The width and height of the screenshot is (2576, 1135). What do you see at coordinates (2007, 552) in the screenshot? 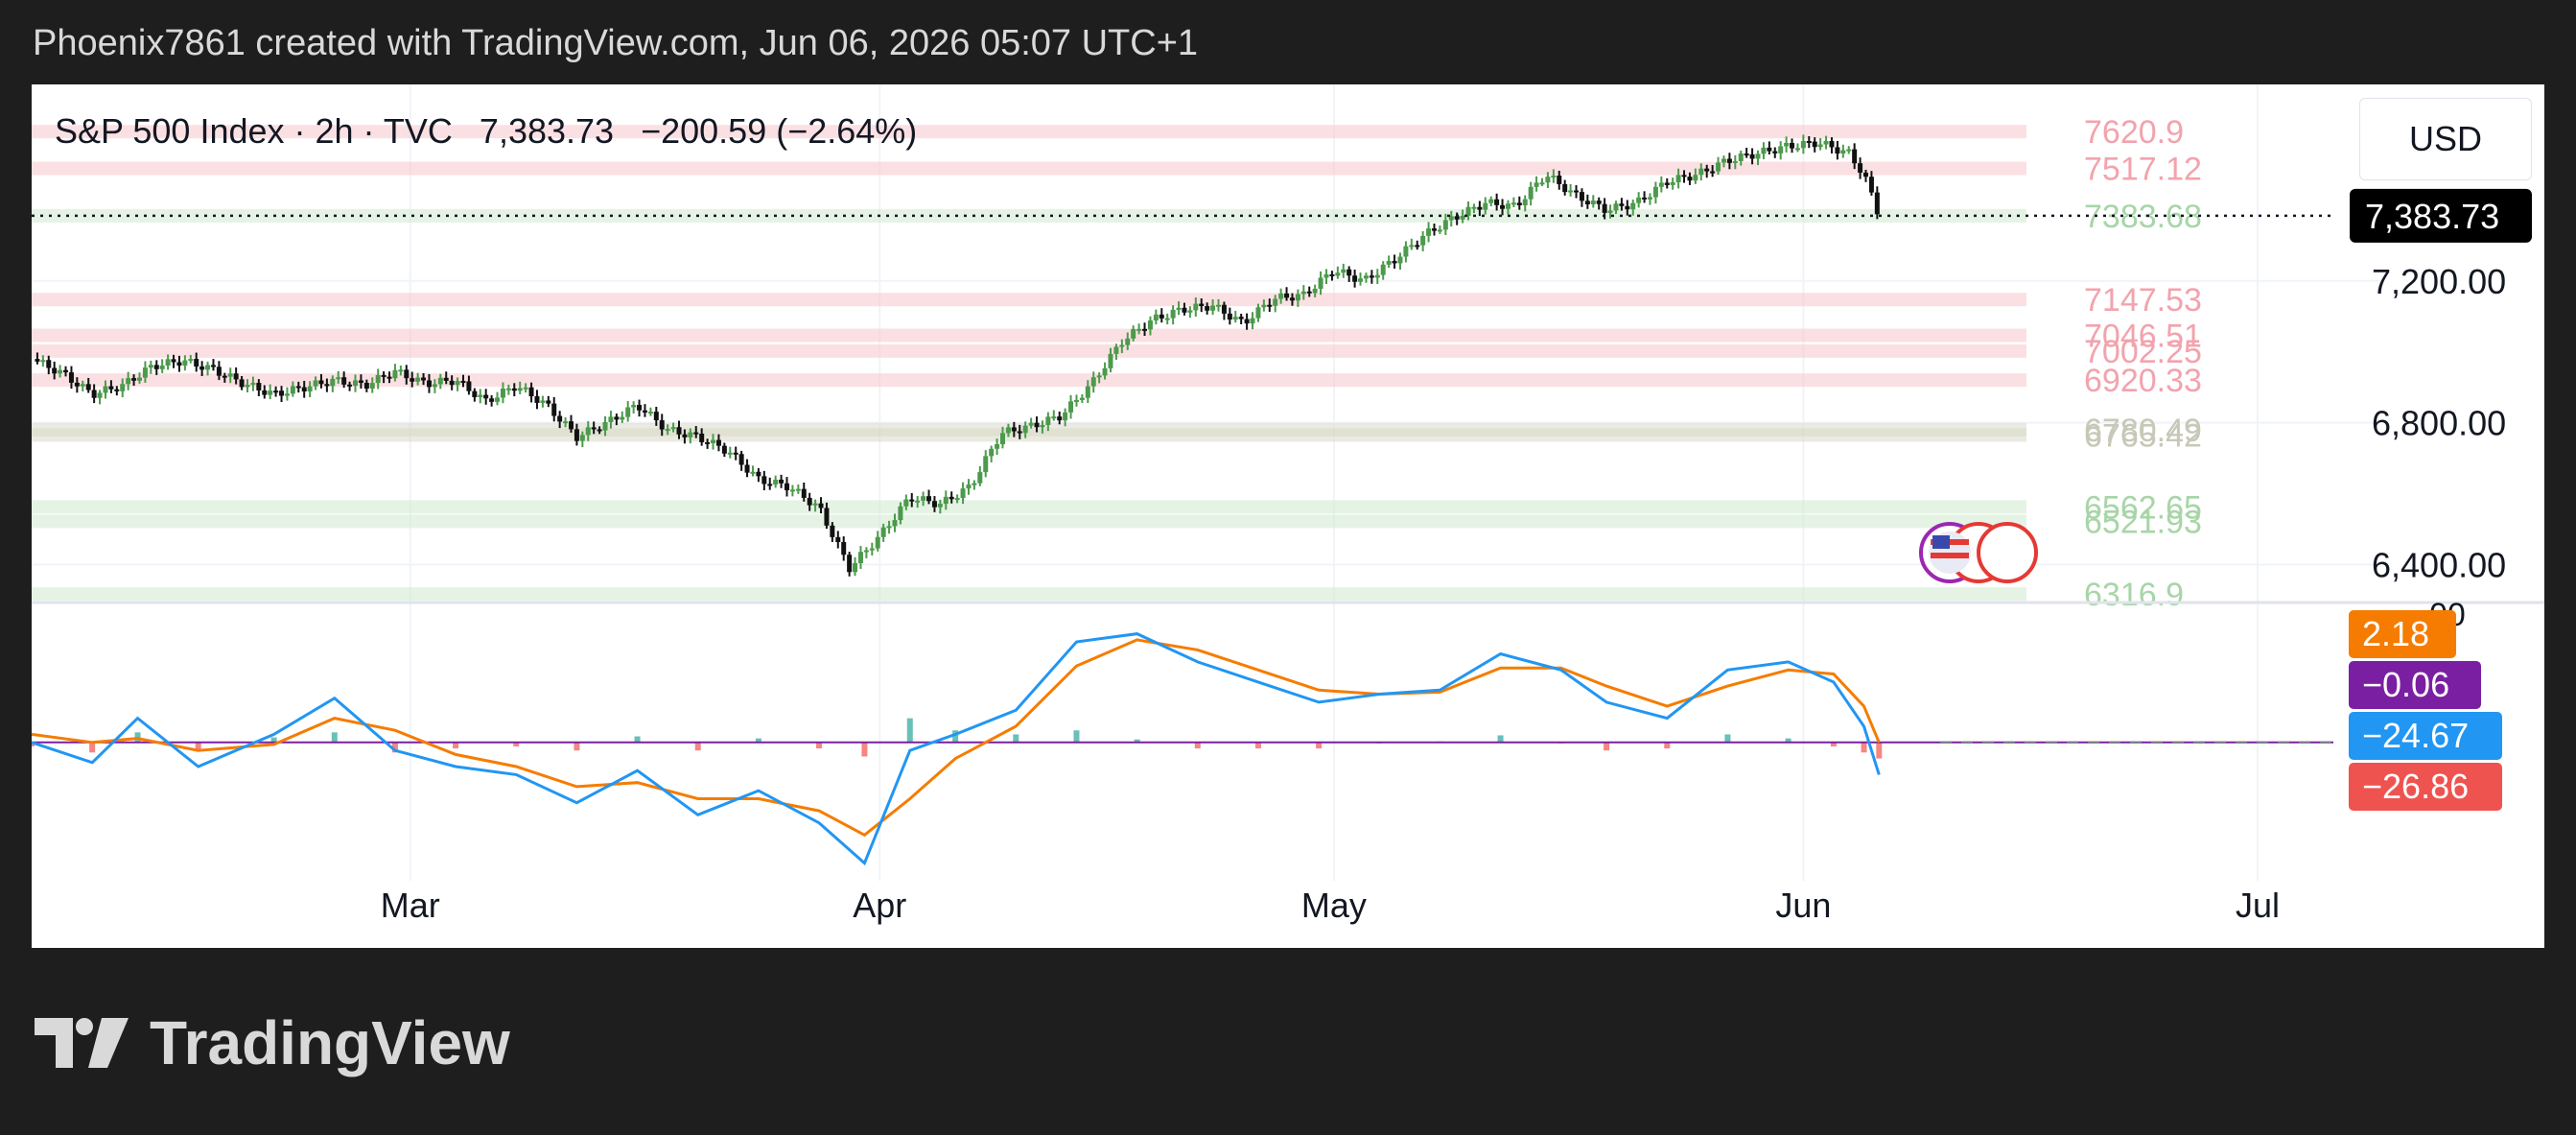
I see `economic-event-icon` at bounding box center [2007, 552].